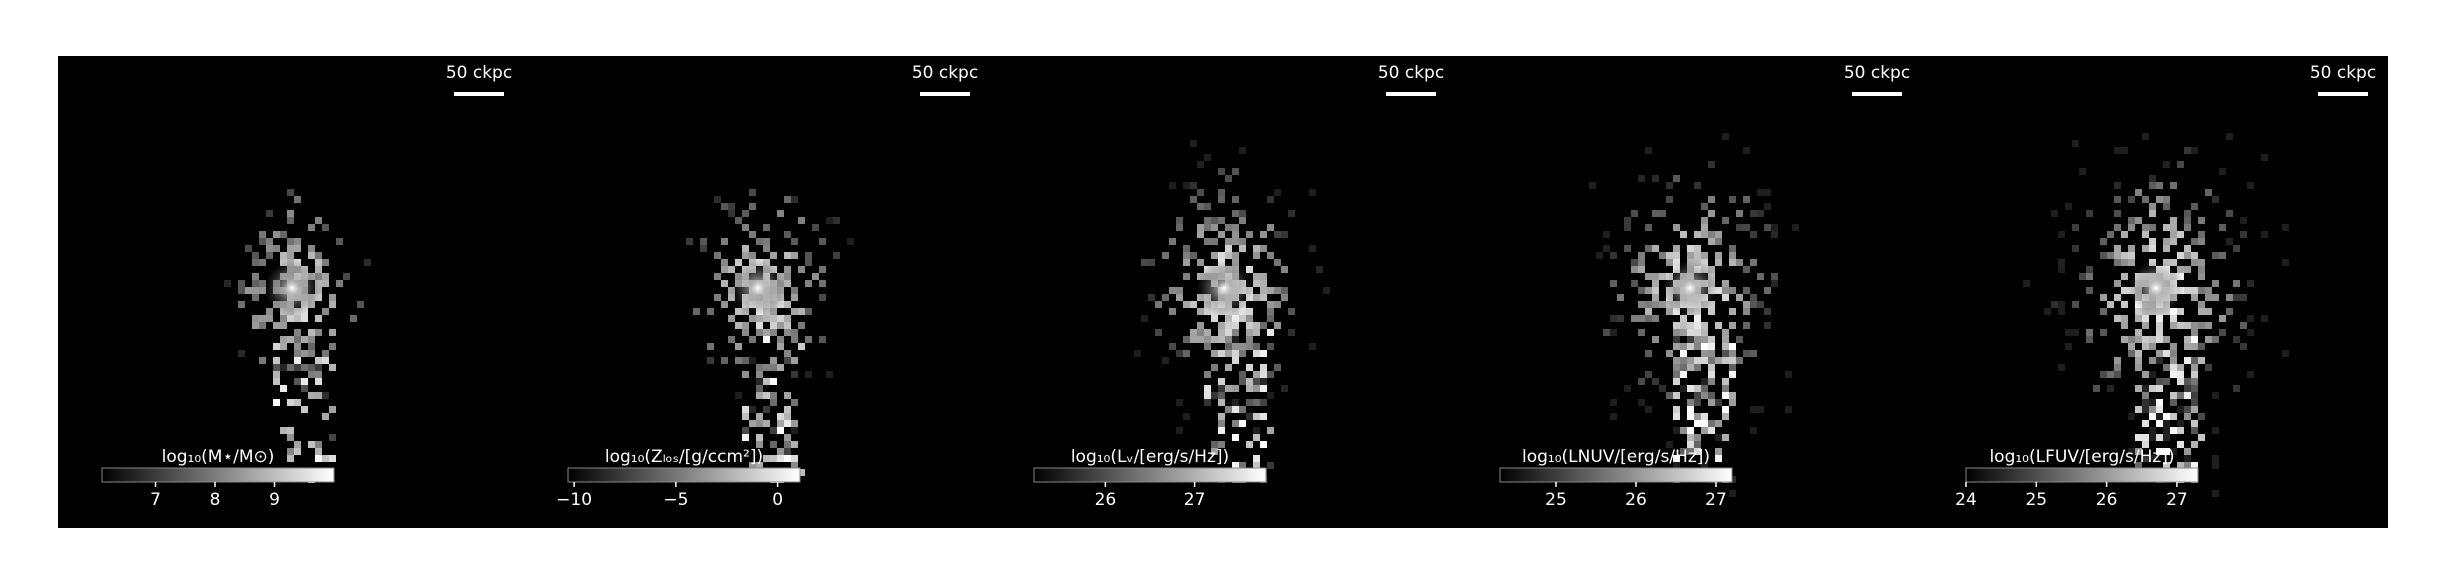 This screenshot has width=2444, height=588. What do you see at coordinates (2165, 286) in the screenshot?
I see `panel: 50 ckpc log₁₀(LFUV/[erg/s/Hz]) 24 25 26 27` at bounding box center [2165, 286].